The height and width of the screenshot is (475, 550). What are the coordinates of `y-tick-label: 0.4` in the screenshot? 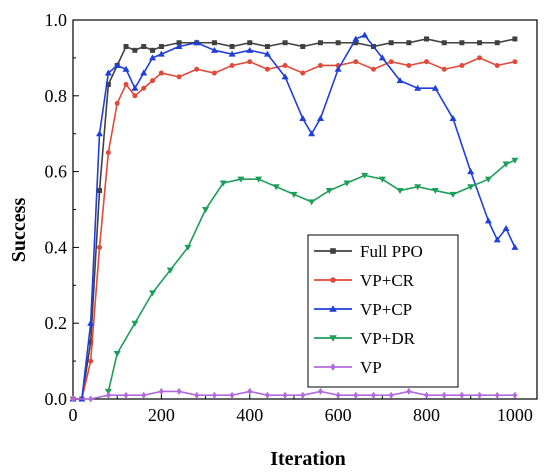 It's located at (56, 247).